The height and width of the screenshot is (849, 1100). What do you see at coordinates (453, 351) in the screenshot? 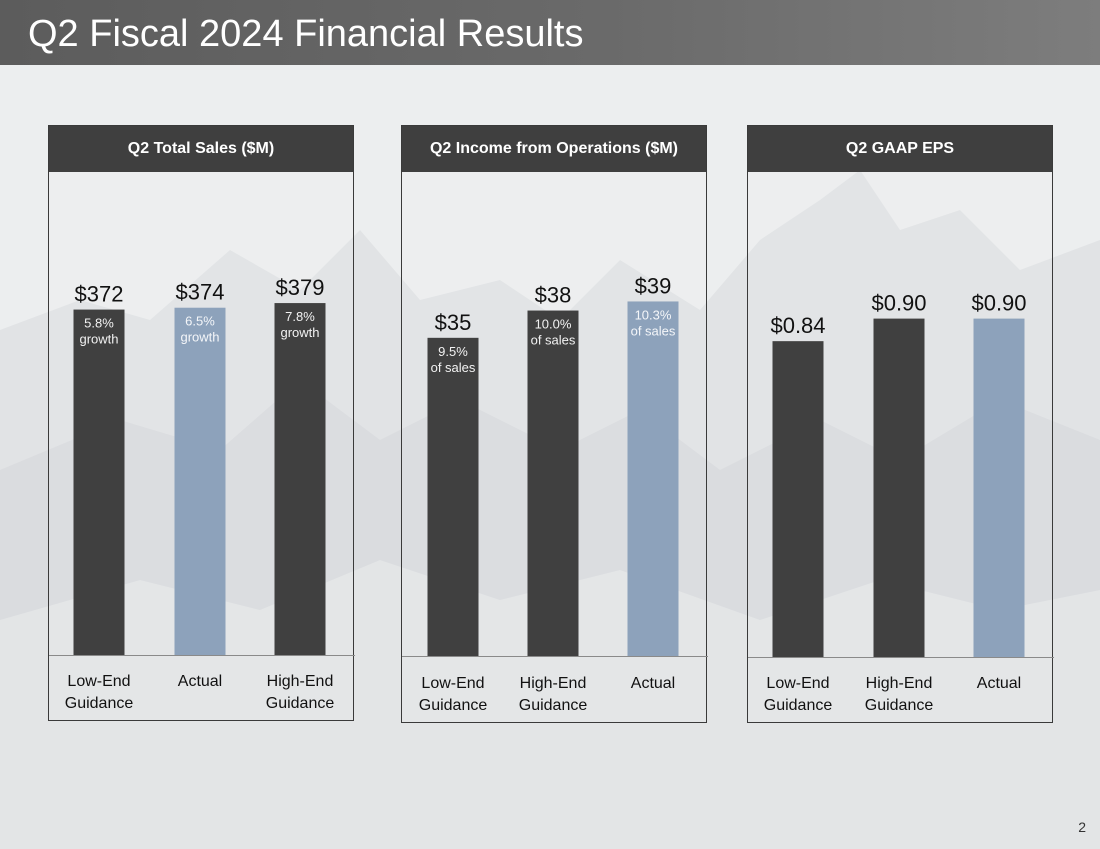
I see `bar-inner-label: 9.5%` at bounding box center [453, 351].